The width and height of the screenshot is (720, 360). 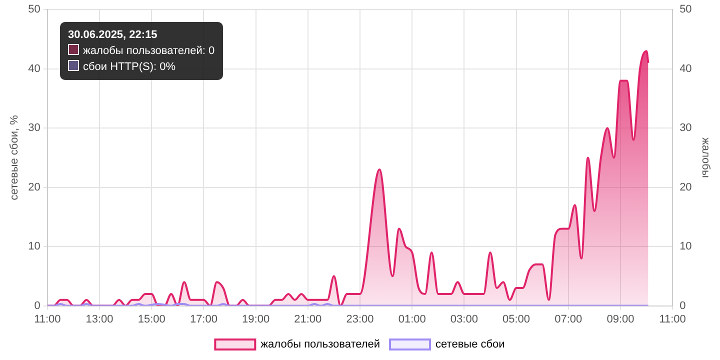 What do you see at coordinates (152, 319) in the screenshot?
I see `x-tick-label: 15:00` at bounding box center [152, 319].